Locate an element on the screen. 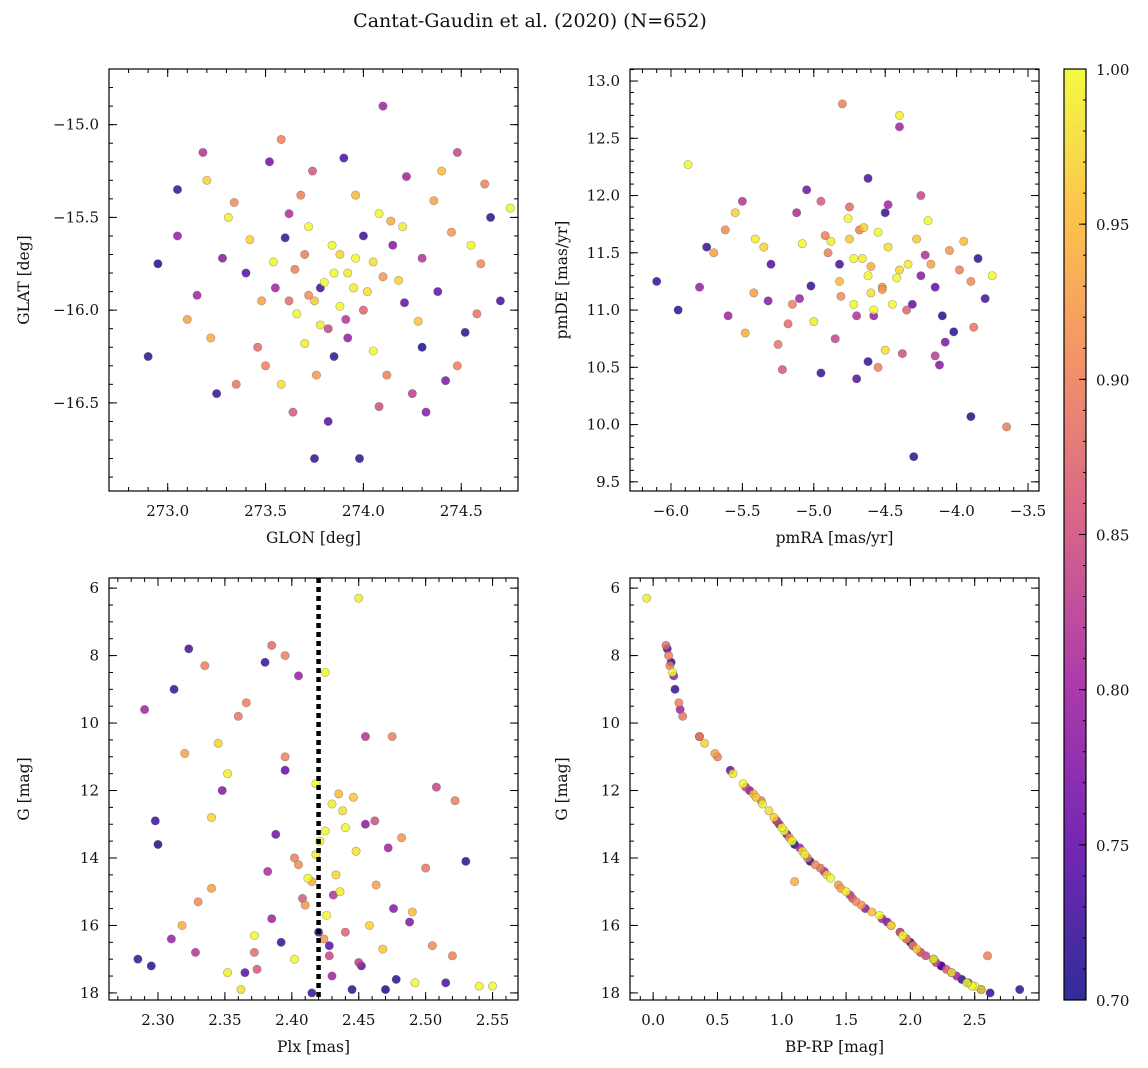 The image size is (1148, 1068). x-axis-label: pmRA [mas/yr] is located at coordinates (835, 538).